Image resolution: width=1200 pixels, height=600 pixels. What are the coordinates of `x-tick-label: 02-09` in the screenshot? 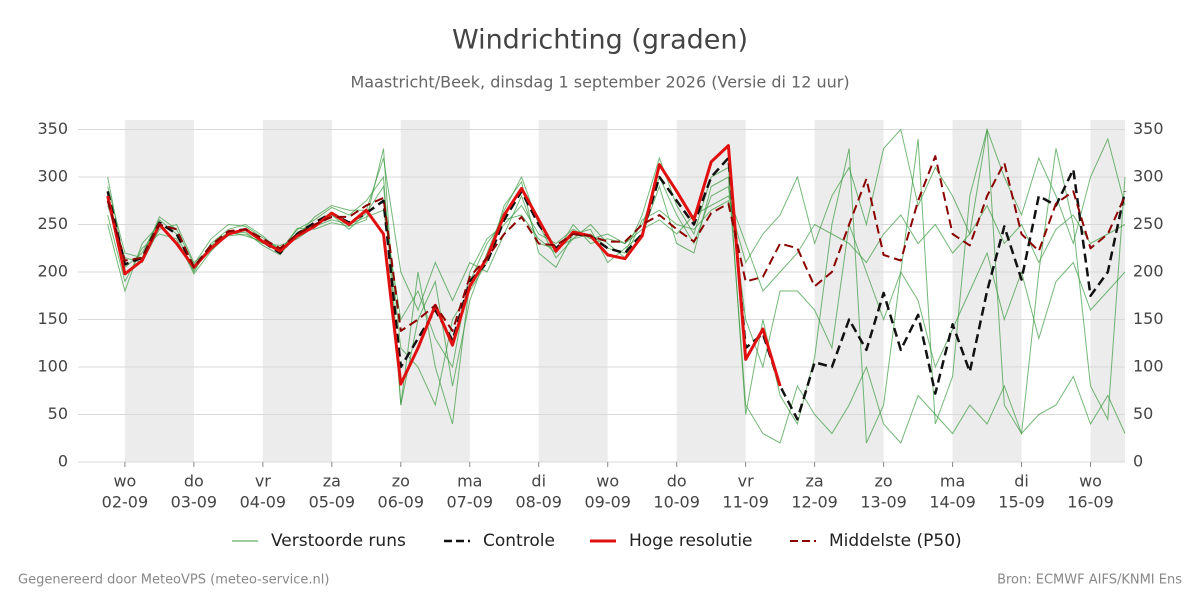 It's located at (125, 502).